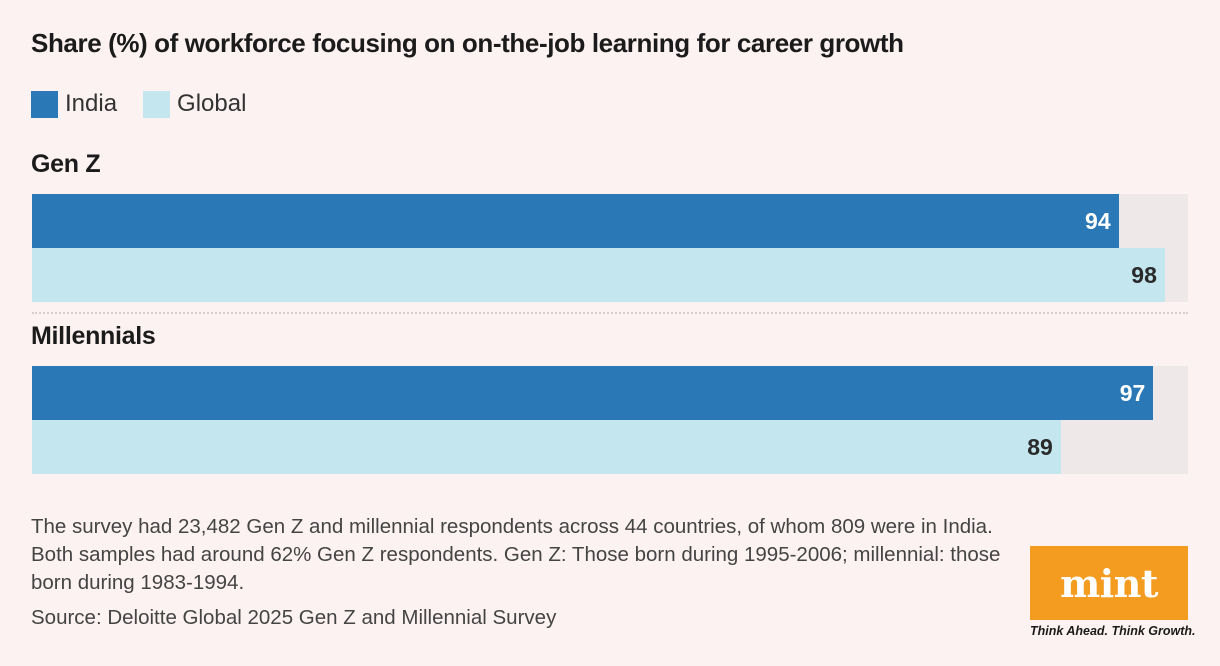 Image resolution: width=1220 pixels, height=666 pixels. What do you see at coordinates (1113, 631) in the screenshot?
I see `brand-tagline: Think Ahead. Think Growth.` at bounding box center [1113, 631].